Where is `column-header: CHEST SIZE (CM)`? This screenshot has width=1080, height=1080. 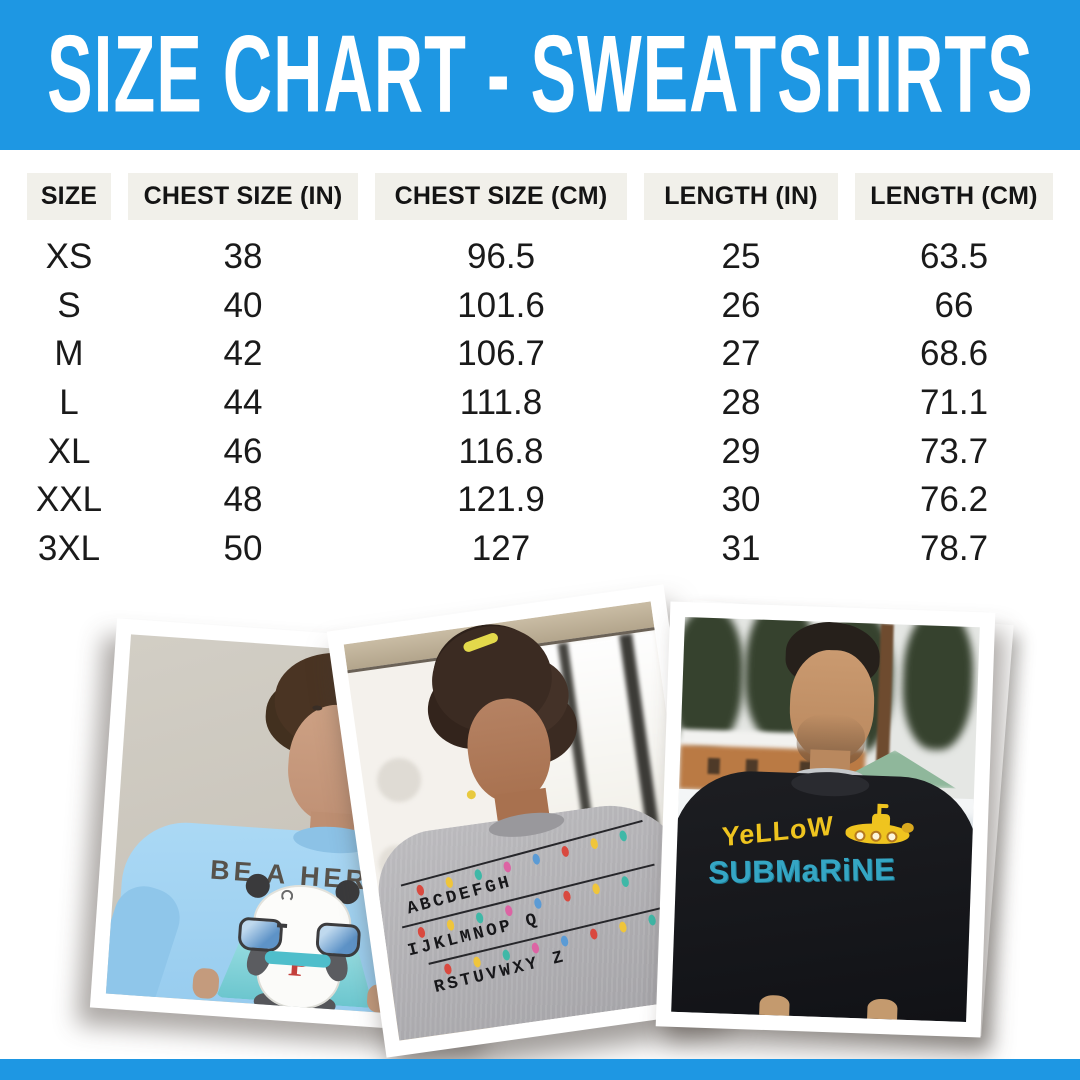
column-header: CHEST SIZE (CM) is located at coordinates (501, 196).